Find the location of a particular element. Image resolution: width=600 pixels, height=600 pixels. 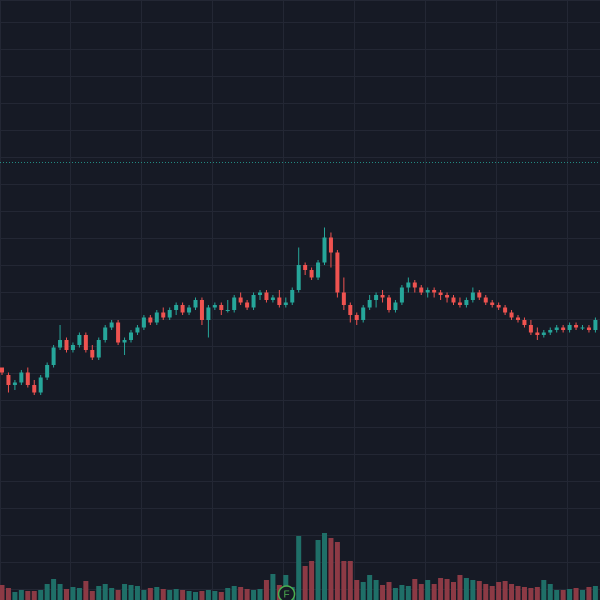

event-marker-circle is located at coordinates (286, 592).